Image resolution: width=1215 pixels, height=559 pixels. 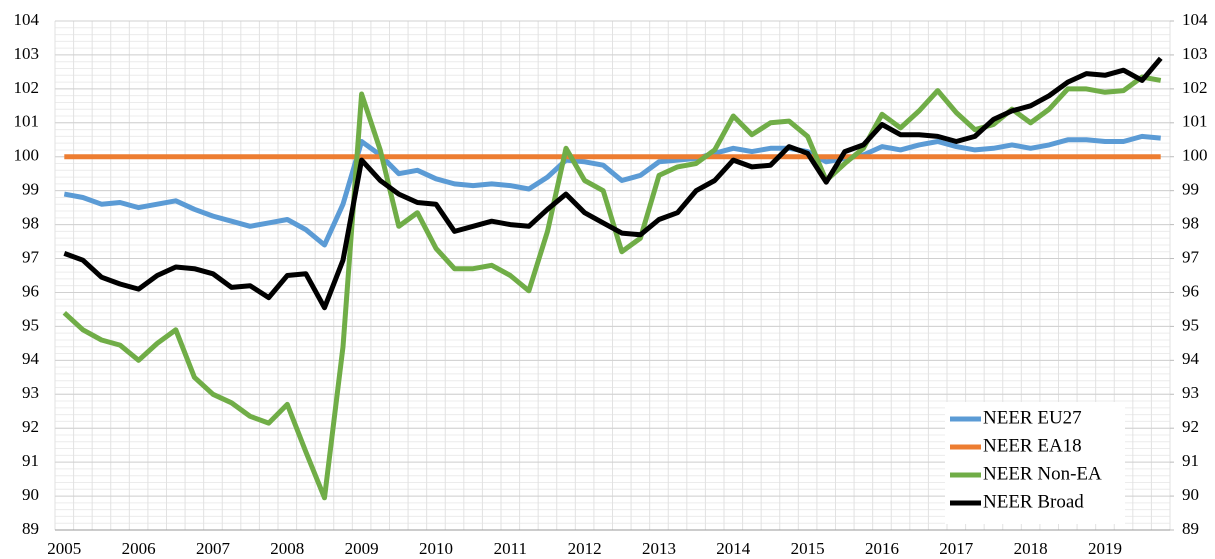 What do you see at coordinates (1190, 460) in the screenshot?
I see `y2-tick-label: 91` at bounding box center [1190, 460].